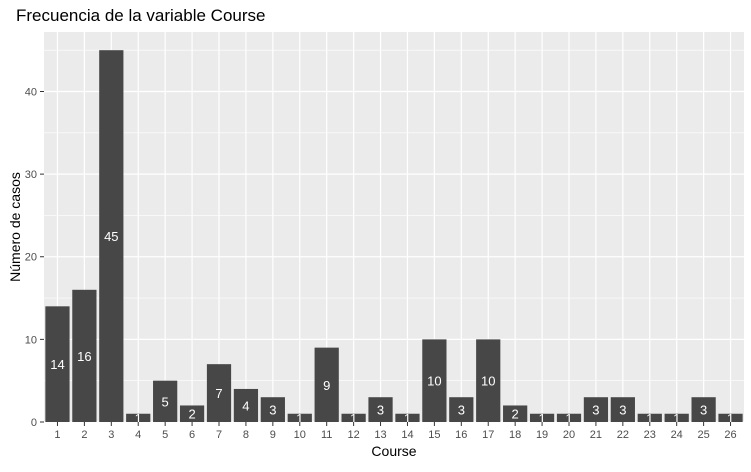  Describe the element at coordinates (488, 435) in the screenshot. I see `x-tick-label: 17` at that location.